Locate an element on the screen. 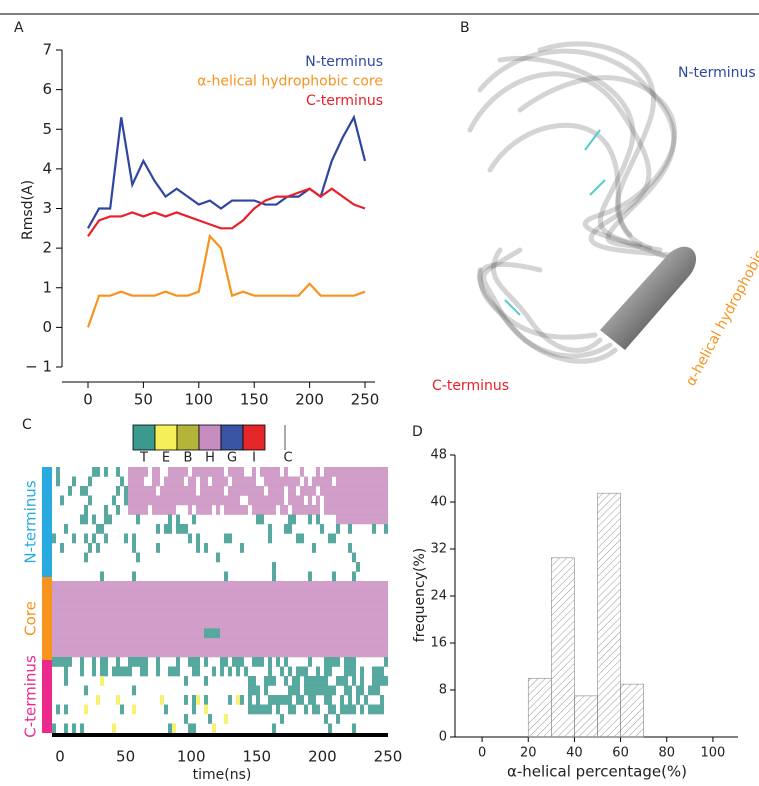 Image resolution: width=759 pixels, height=786 pixels. x-tick-label: 50 is located at coordinates (143, 400).